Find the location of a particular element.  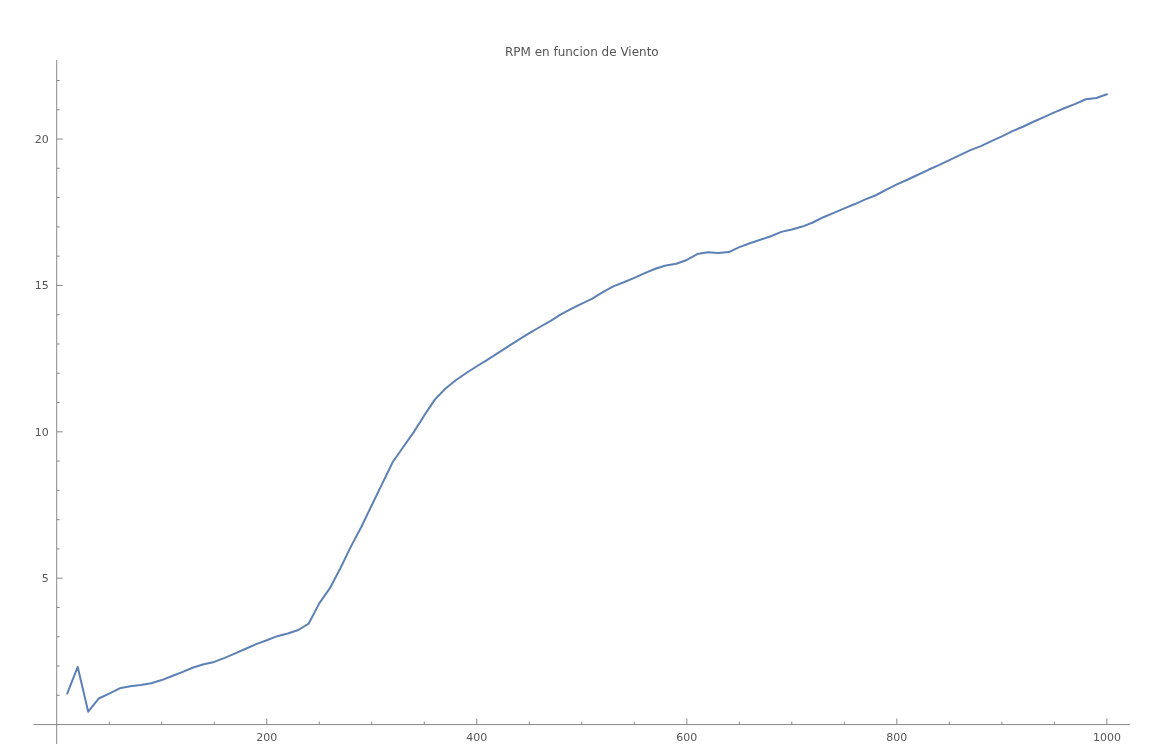

y-tick-label: 10 is located at coordinates (41, 432).